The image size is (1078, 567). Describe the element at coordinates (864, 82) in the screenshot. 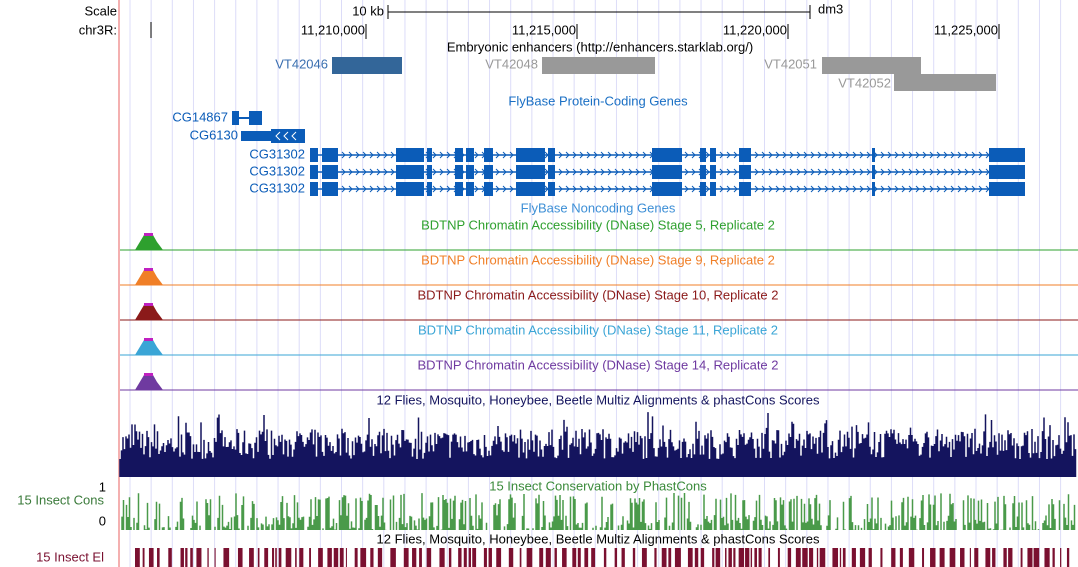

I see `enhancer-label: VT42052` at that location.